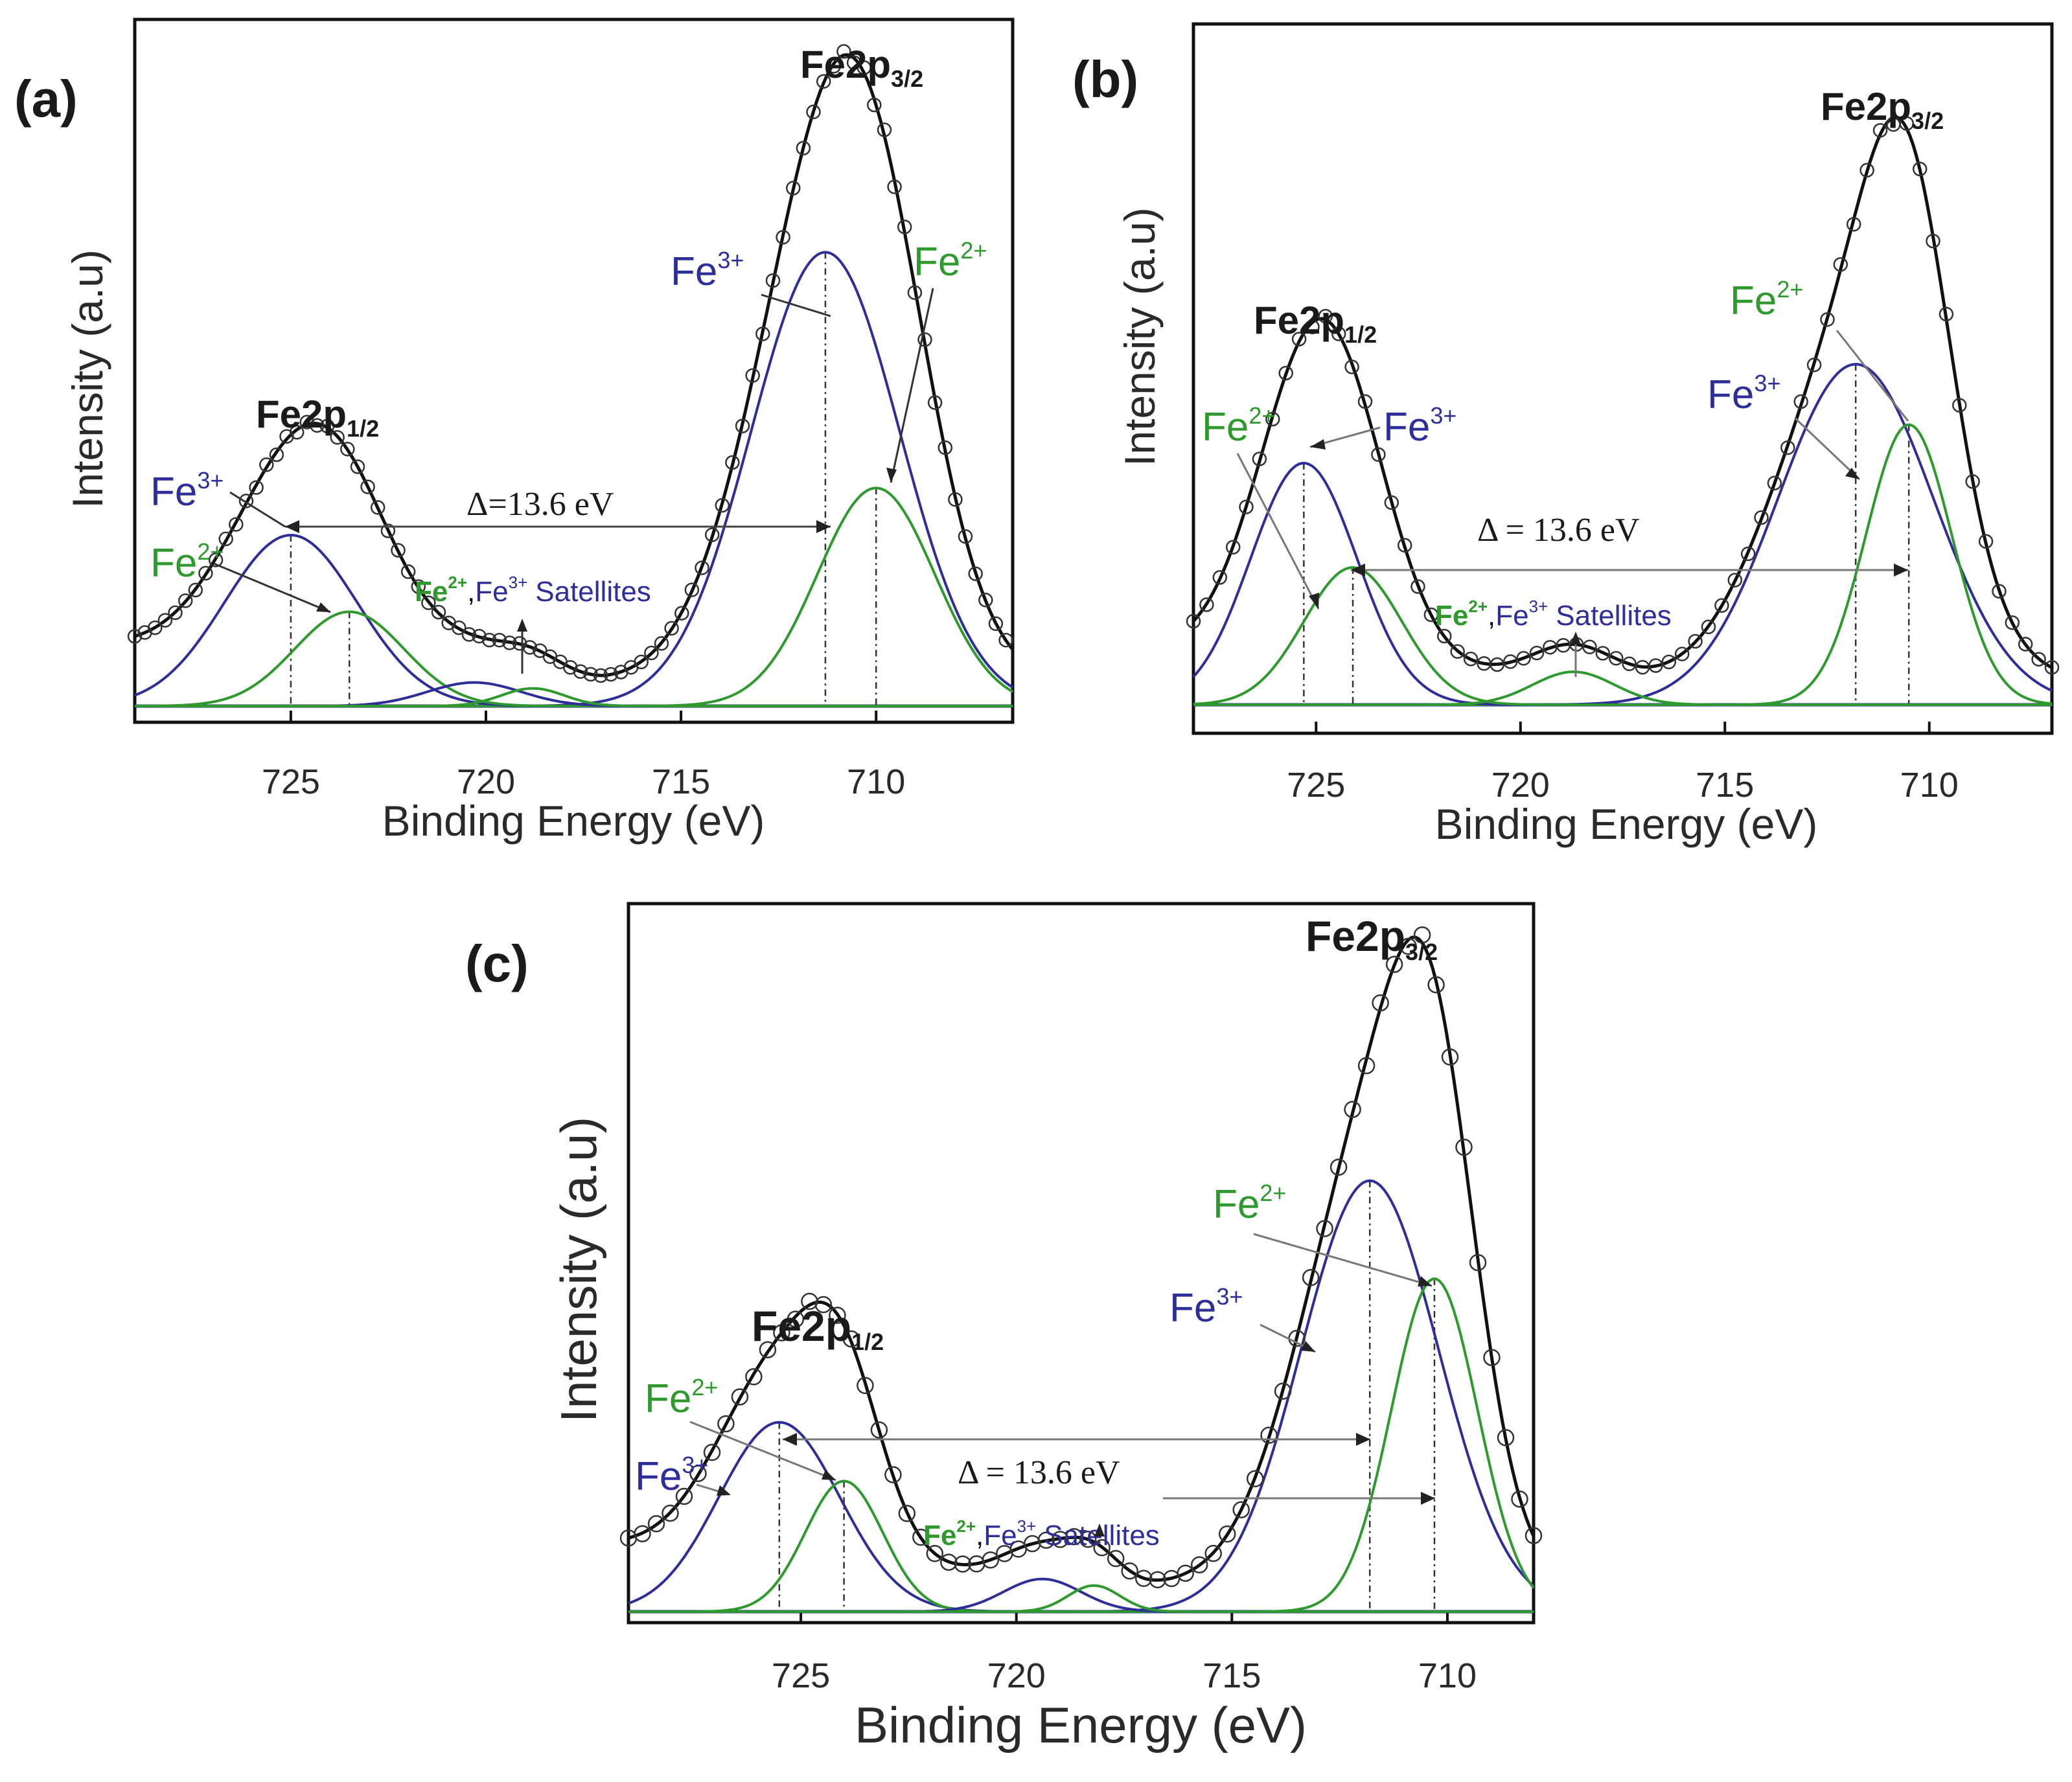  I want to click on panel-a-fe2-sub-label: Fe2+, so click(187, 562).